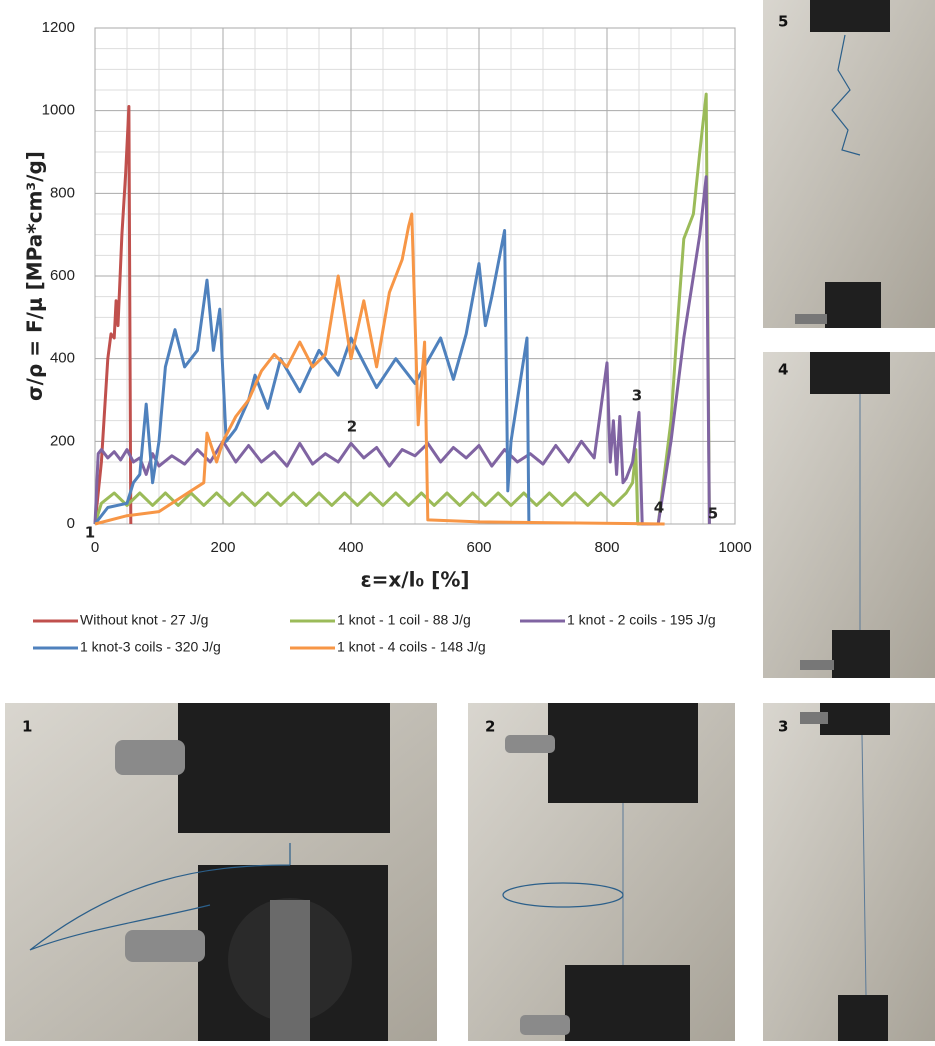 This screenshot has width=935, height=1046. I want to click on photo-label: 5, so click(783, 22).